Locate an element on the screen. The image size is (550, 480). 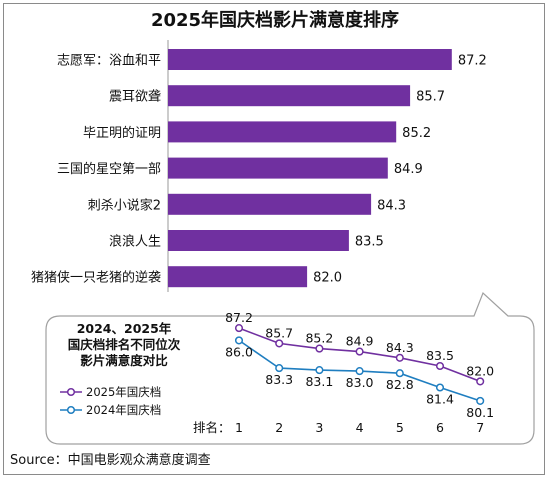
inset-title-line: 影片满意度对比 is located at coordinates (124, 360).